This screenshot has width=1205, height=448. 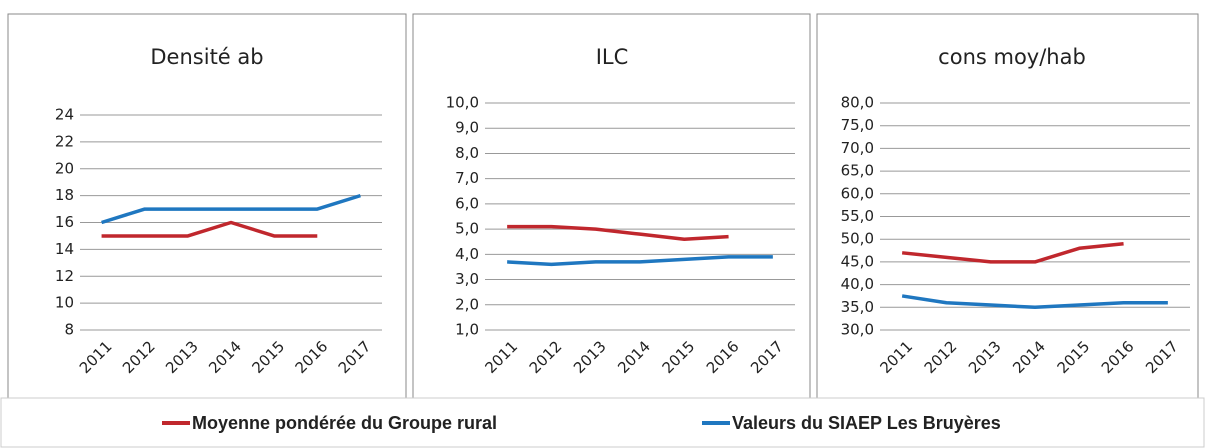 What do you see at coordinates (857, 125) in the screenshot?
I see `y-tick-label: 75,0` at bounding box center [857, 125].